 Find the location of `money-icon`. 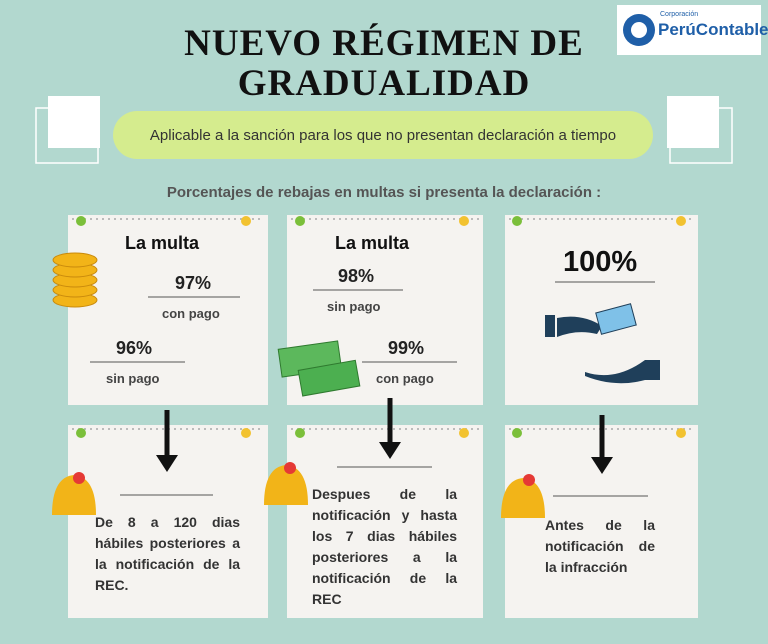

money-icon is located at coordinates (319, 368).